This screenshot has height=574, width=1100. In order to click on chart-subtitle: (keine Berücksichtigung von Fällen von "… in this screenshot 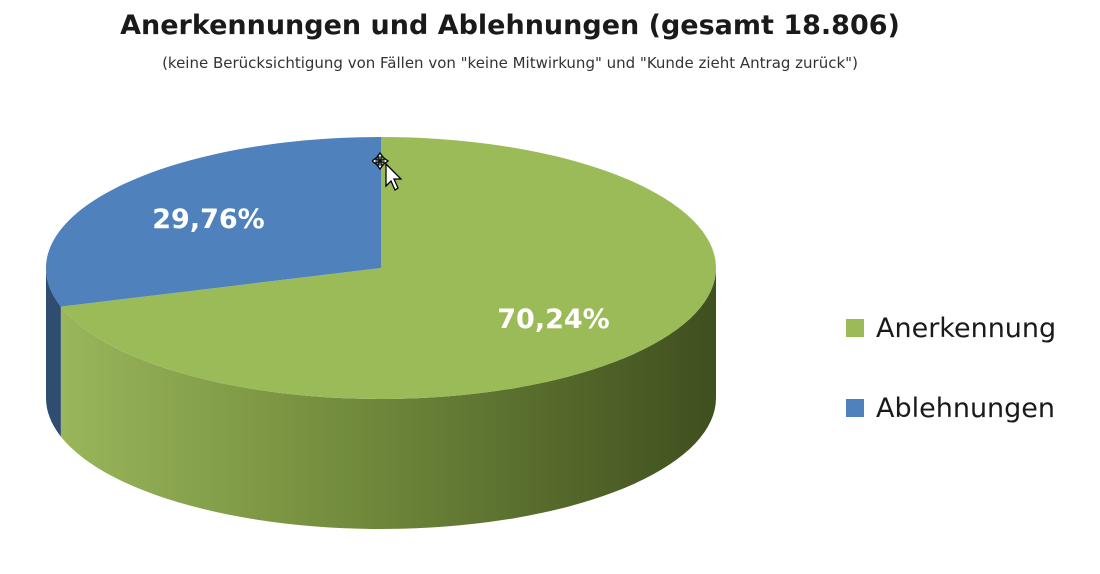, I will do `click(510, 63)`.